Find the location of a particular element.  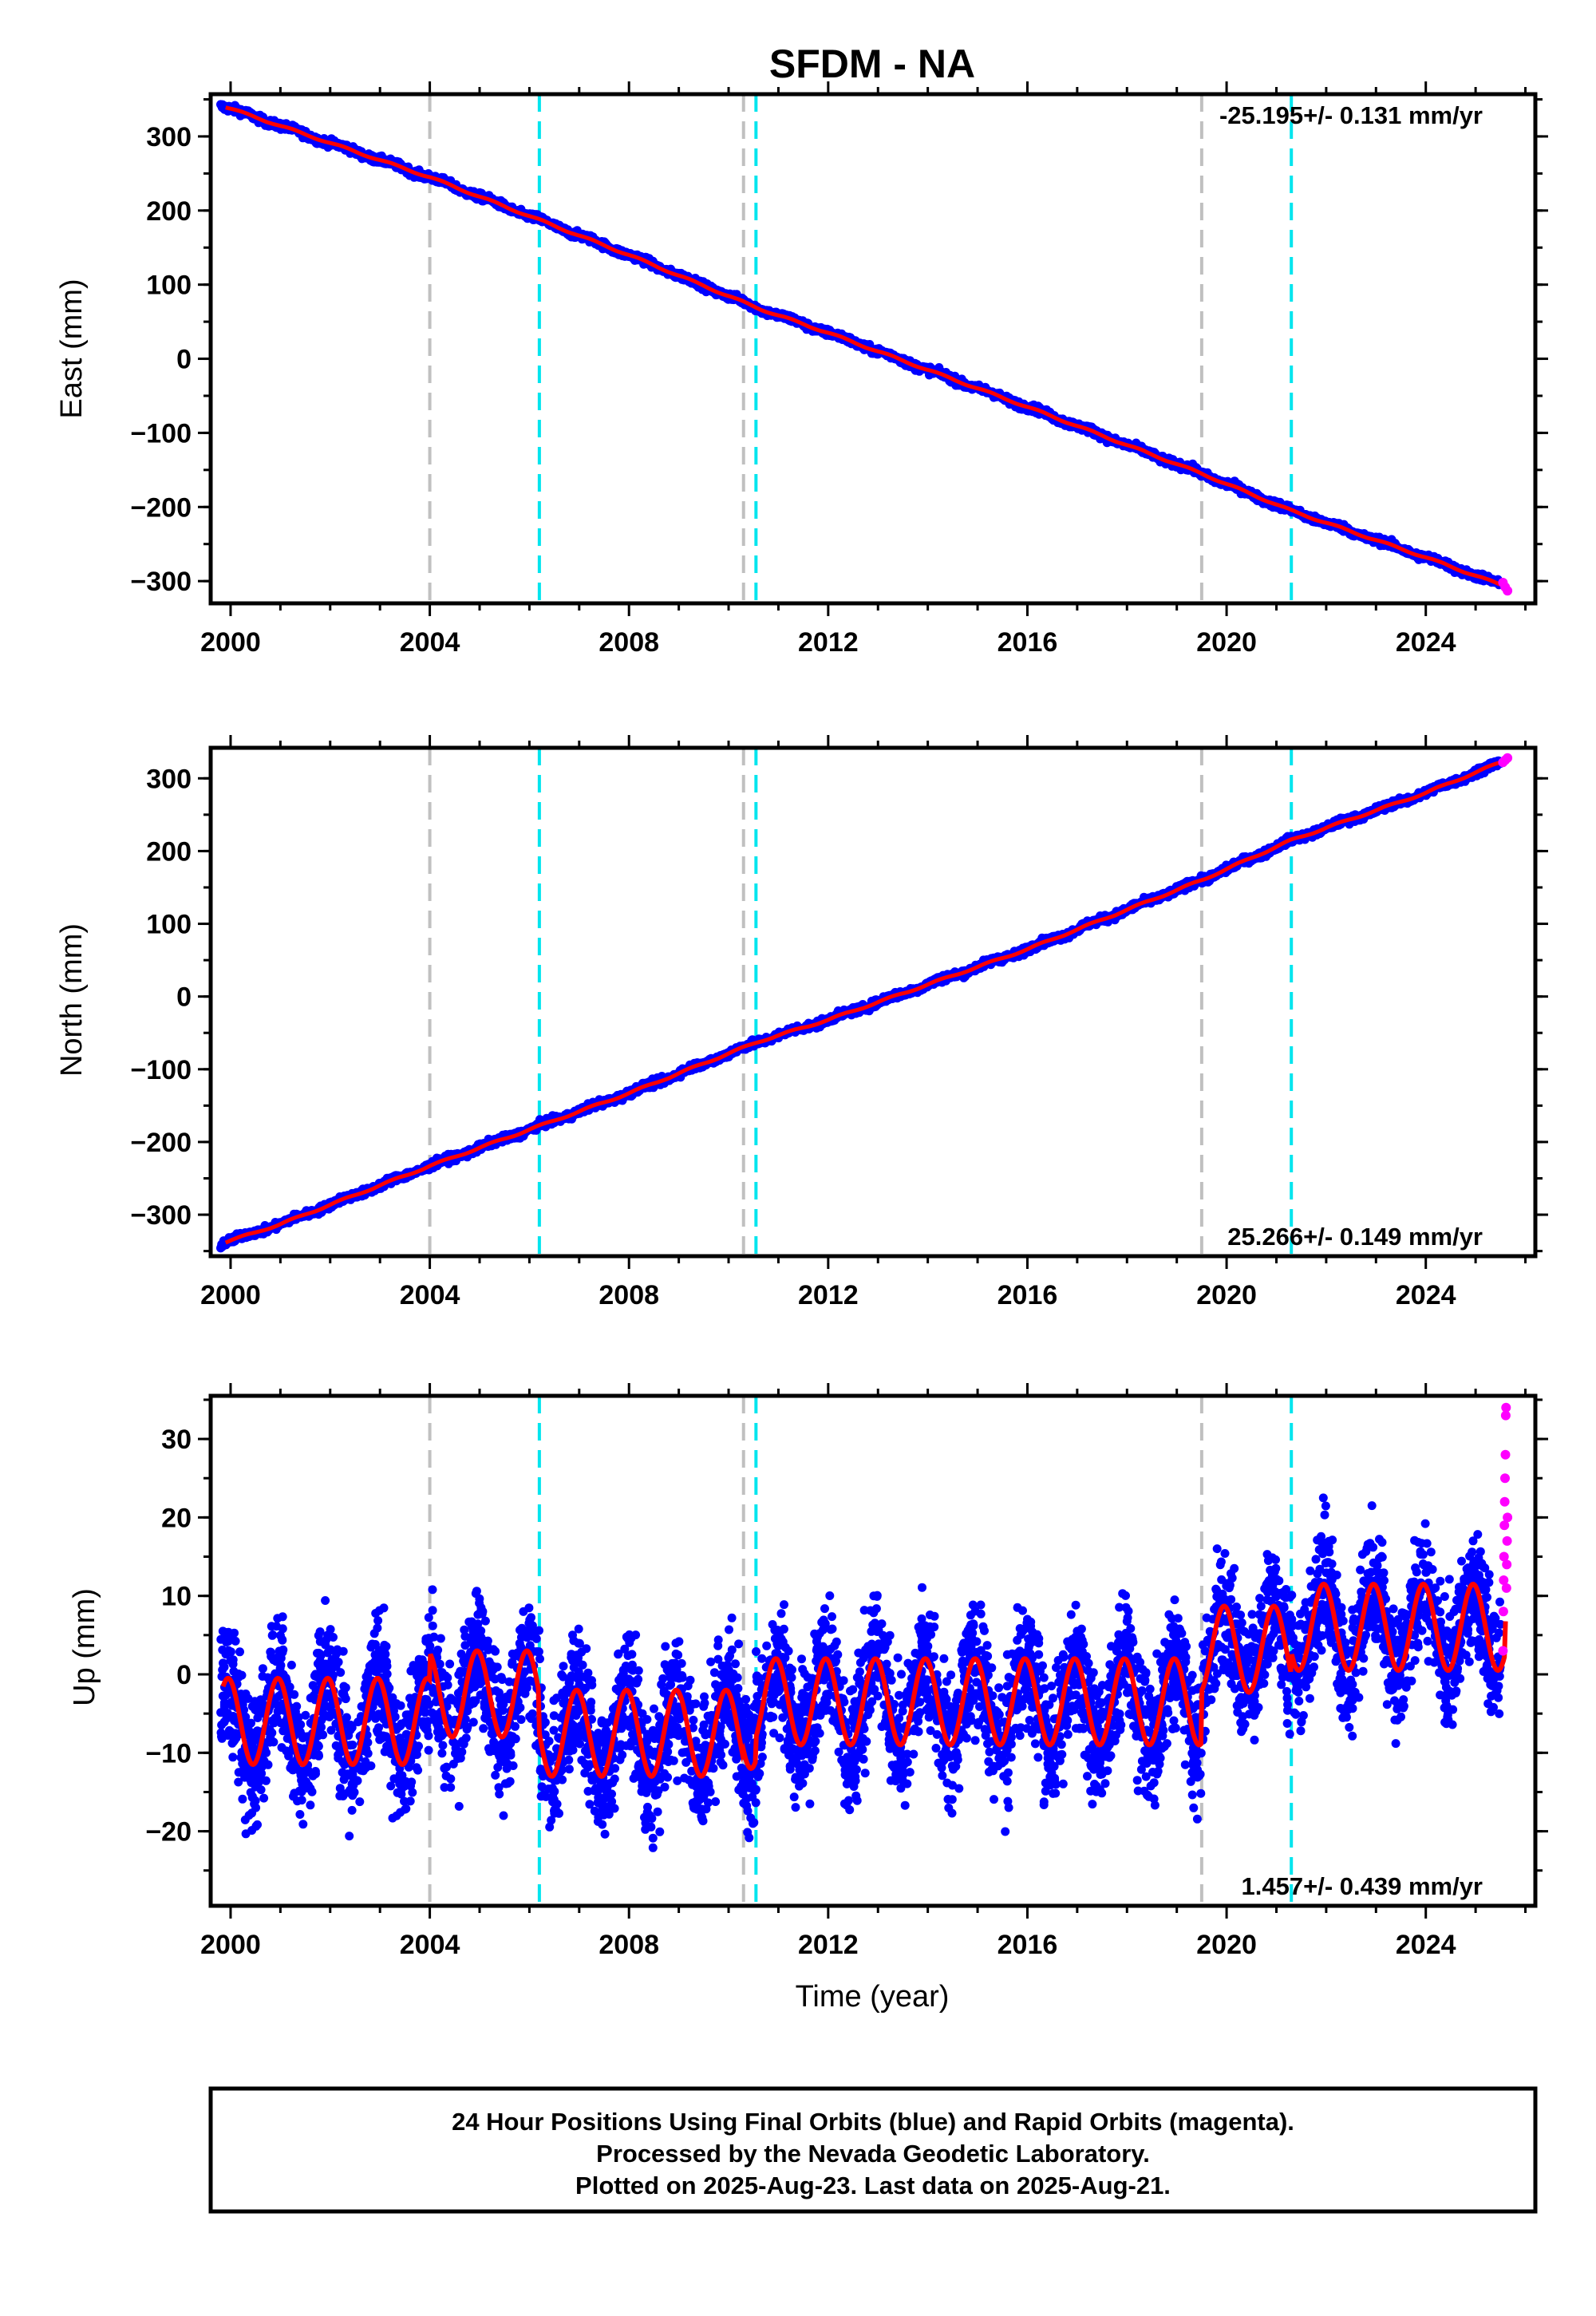

y-tick-label: 300 is located at coordinates (169, 137).